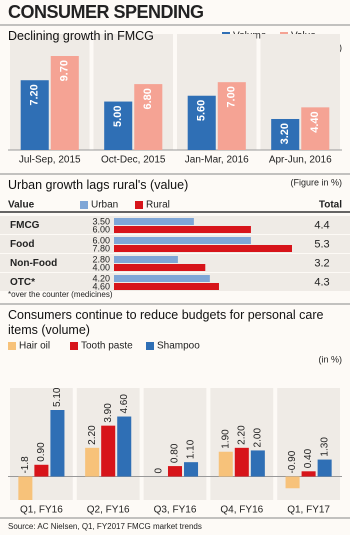 This screenshot has width=350, height=535. I want to click on unit-note: (Figure in %), so click(316, 182).